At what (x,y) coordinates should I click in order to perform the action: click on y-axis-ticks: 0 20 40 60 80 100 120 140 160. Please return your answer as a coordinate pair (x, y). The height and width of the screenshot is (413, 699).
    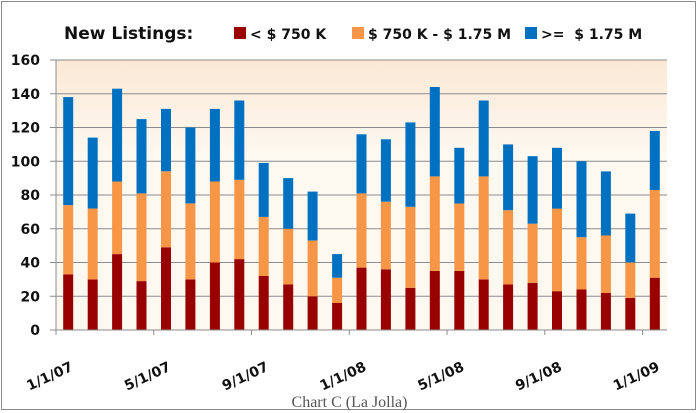
    Looking at the image, I should click on (25, 196).